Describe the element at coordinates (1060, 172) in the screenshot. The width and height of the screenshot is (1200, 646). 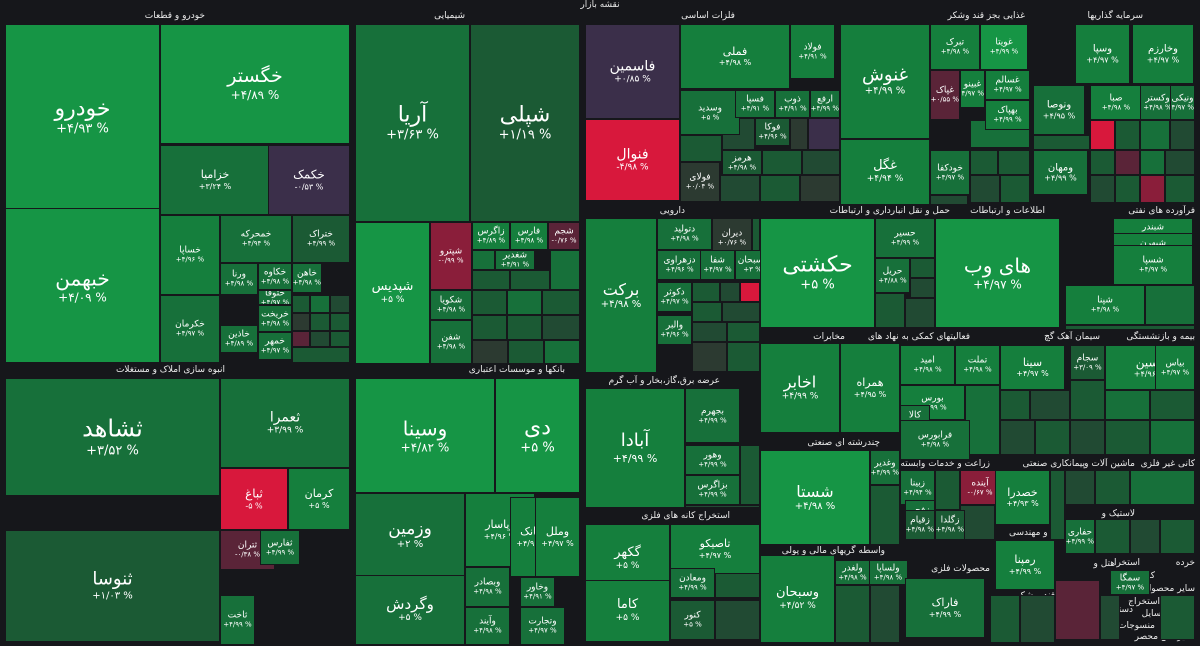
I see `stock-cell: ومهان% ۴/۹۹+` at that location.